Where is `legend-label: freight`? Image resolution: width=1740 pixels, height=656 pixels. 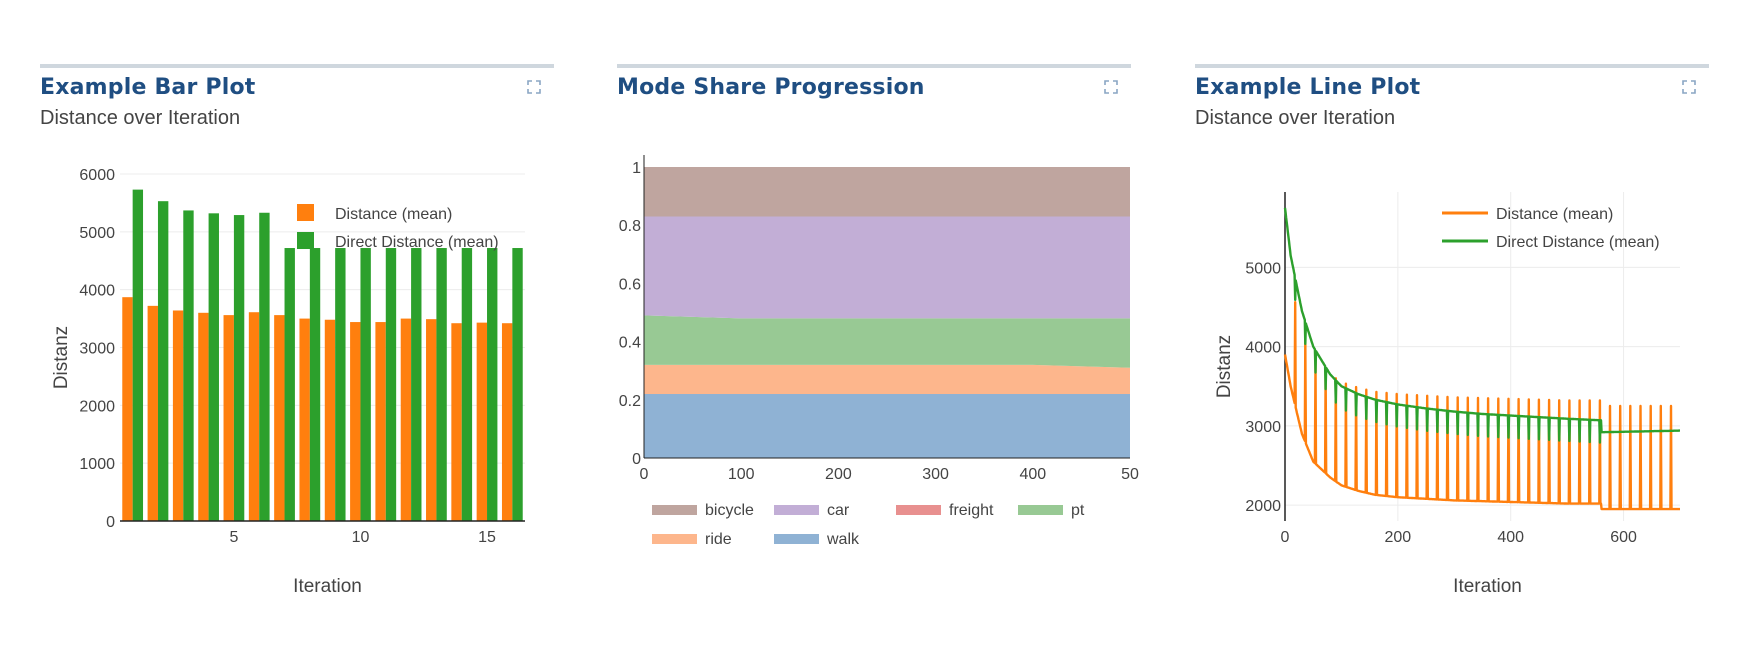
legend-label: freight is located at coordinates (971, 510).